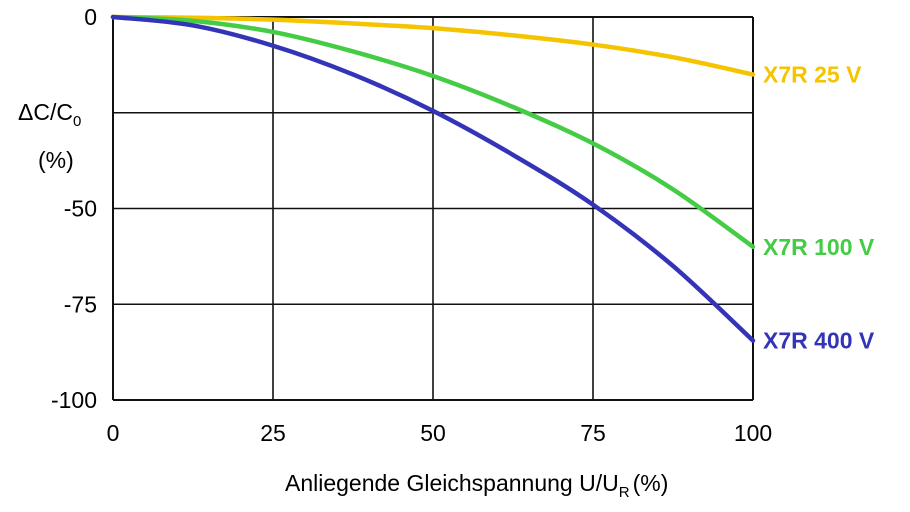  Describe the element at coordinates (74, 400) in the screenshot. I see `y-tick-label: -100` at that location.